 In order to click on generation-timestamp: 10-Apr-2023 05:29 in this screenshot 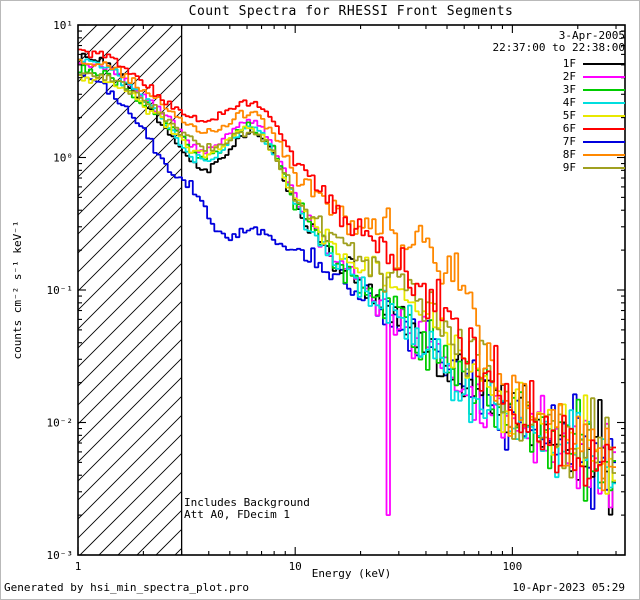, I will do `click(568, 587)`.